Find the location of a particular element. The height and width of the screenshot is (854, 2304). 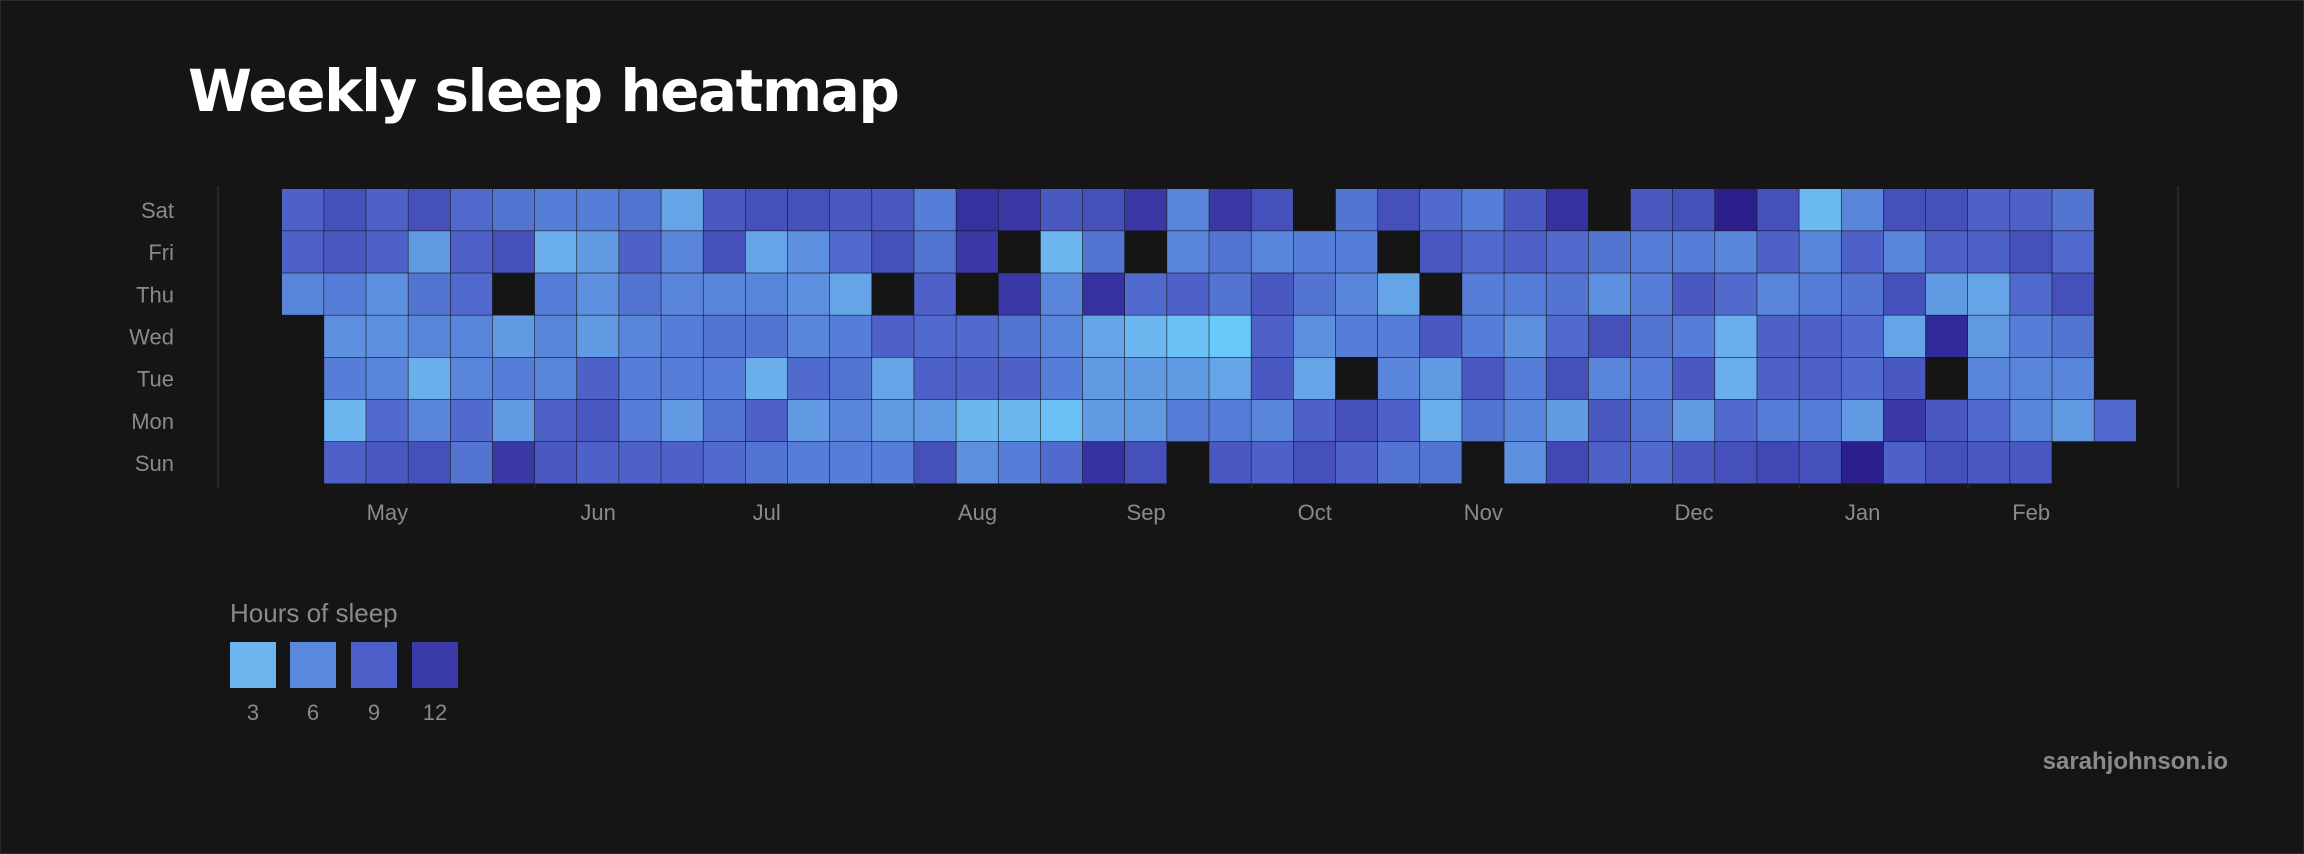

legend-label-6: 6 is located at coordinates (313, 712).